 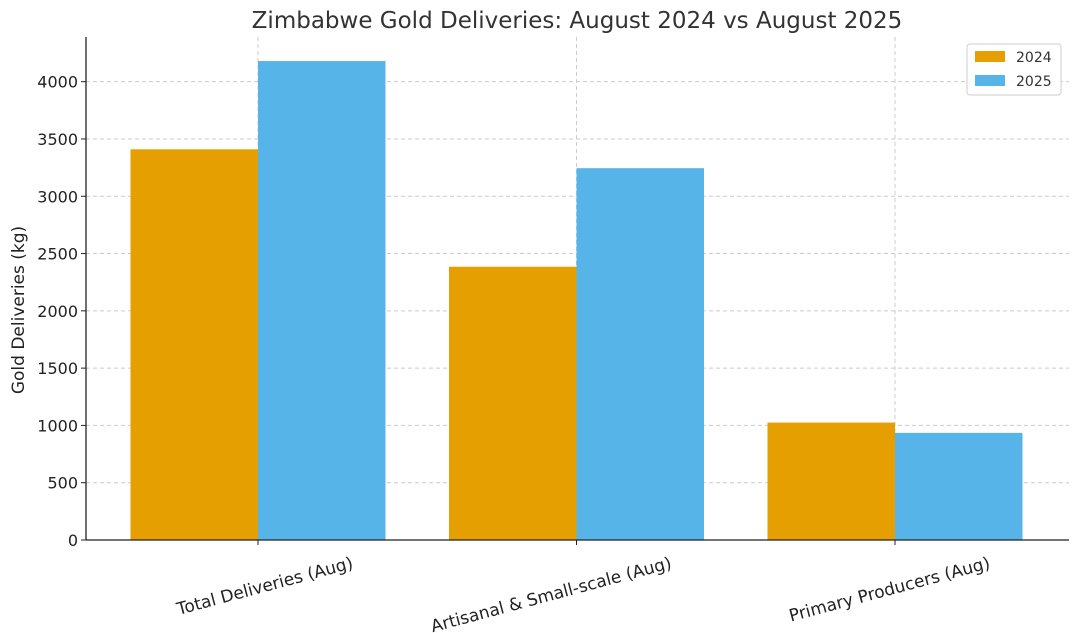 I want to click on y-tick-label: 0, so click(x=73, y=540).